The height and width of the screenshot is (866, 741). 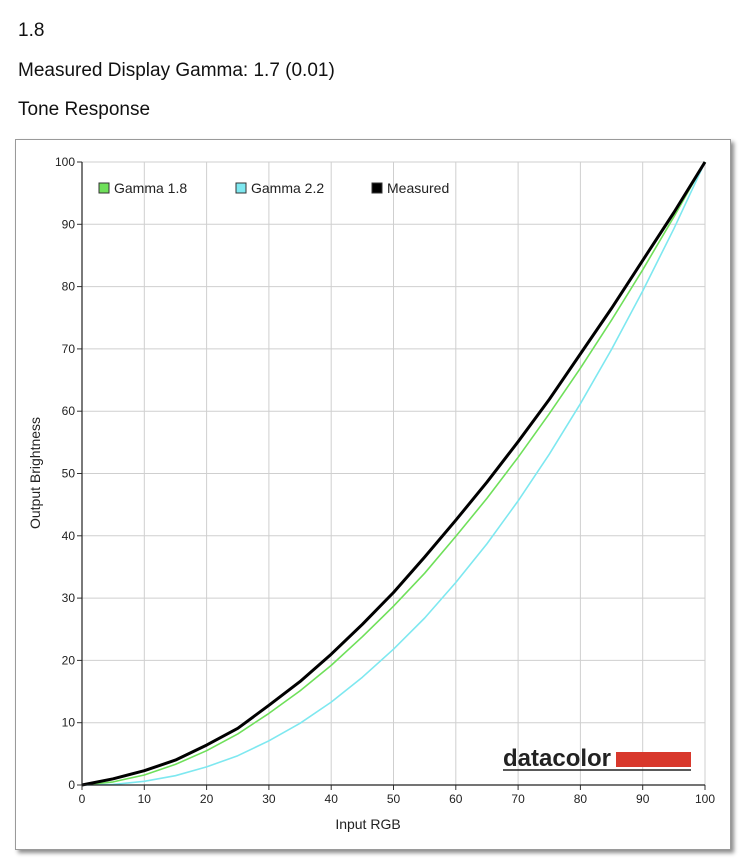 What do you see at coordinates (84, 109) in the screenshot?
I see `section-title: Tone Response` at bounding box center [84, 109].